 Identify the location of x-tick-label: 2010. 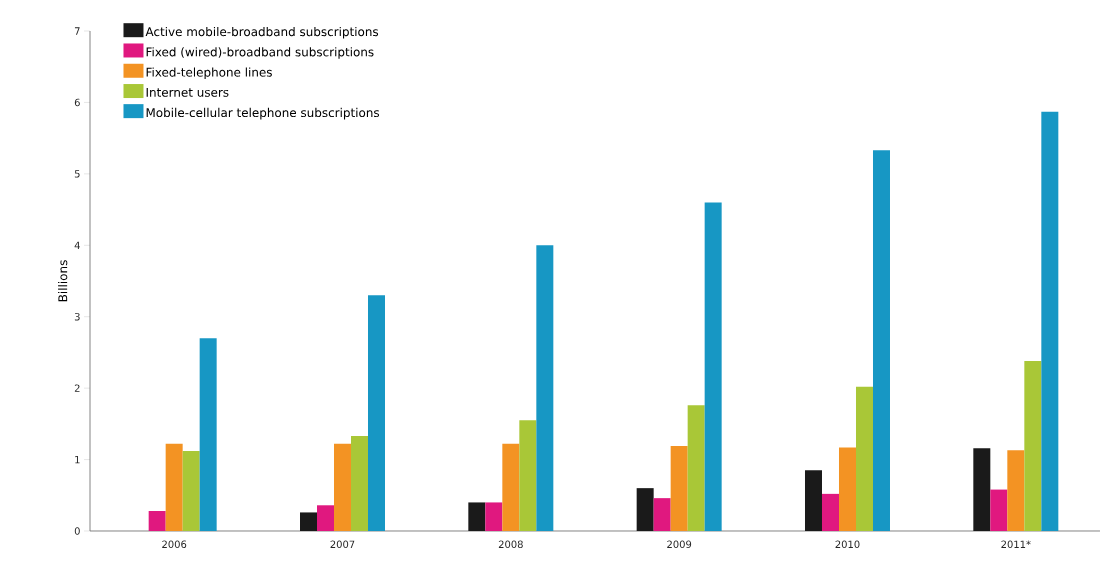
(847, 544).